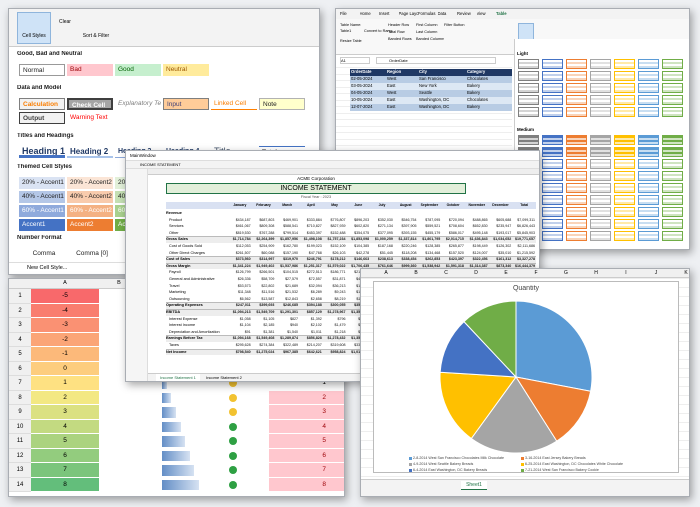 Image resolution: width=700 pixels, height=507 pixels. What do you see at coordinates (282, 104) in the screenshot?
I see `style-swatch: Note` at bounding box center [282, 104].